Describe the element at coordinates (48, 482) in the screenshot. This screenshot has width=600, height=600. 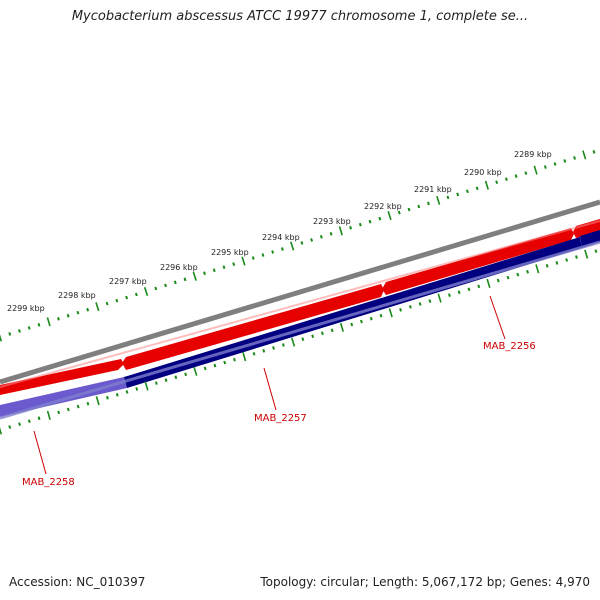
I see `gene-label-mab-2258: MAB_2258` at that location.